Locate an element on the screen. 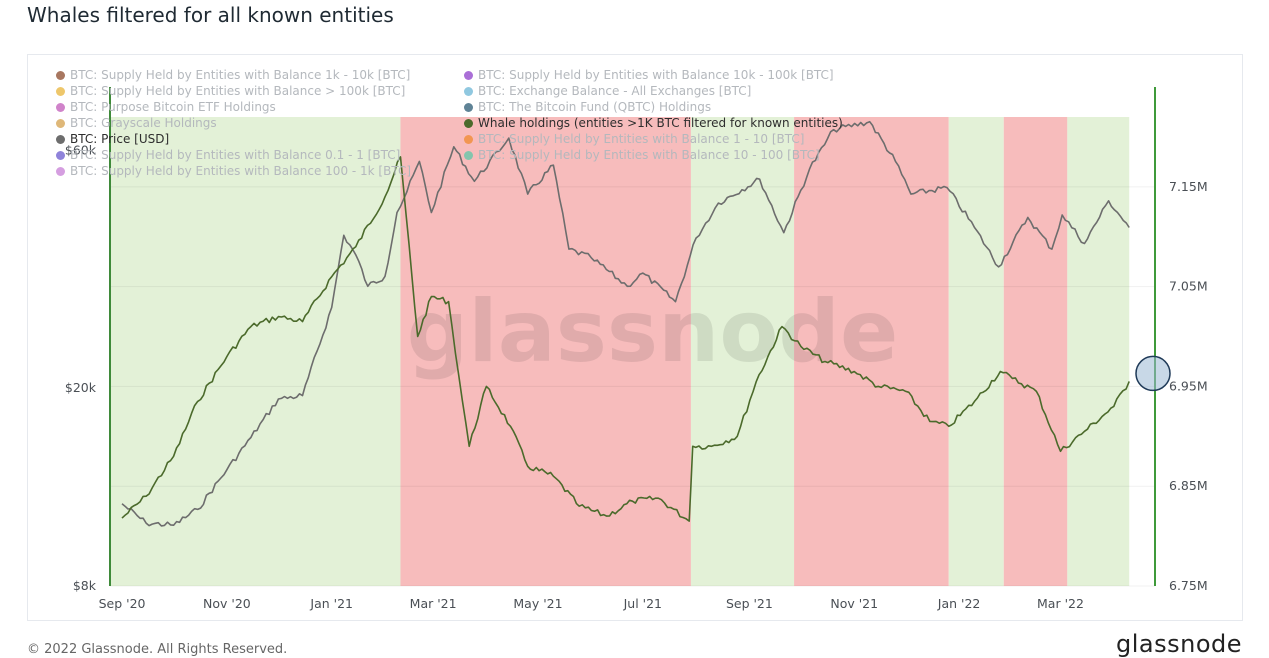 This screenshot has width=1269, height=658. x-tick-label: Jul '21 is located at coordinates (642, 603).